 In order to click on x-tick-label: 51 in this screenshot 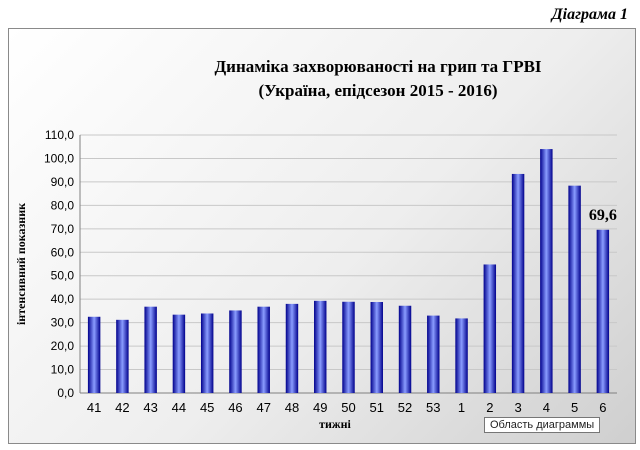, I will do `click(377, 407)`.